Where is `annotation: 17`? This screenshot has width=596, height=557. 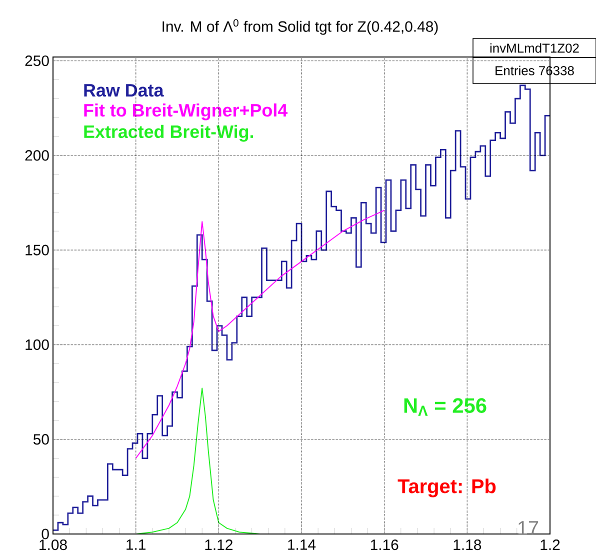 annotation: 17 is located at coordinates (528, 528).